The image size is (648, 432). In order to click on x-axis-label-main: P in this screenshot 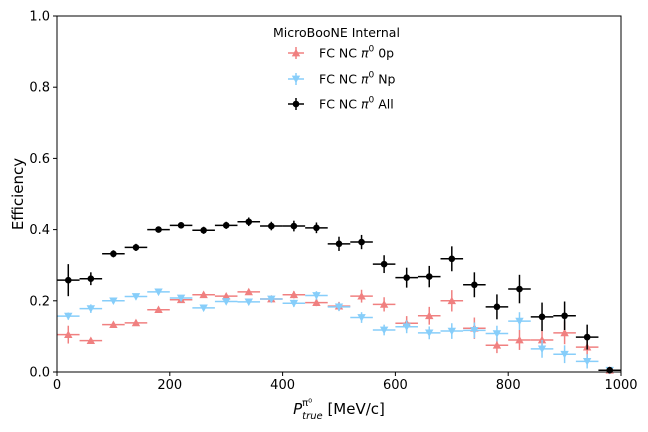, I will do `click(298, 409)`.